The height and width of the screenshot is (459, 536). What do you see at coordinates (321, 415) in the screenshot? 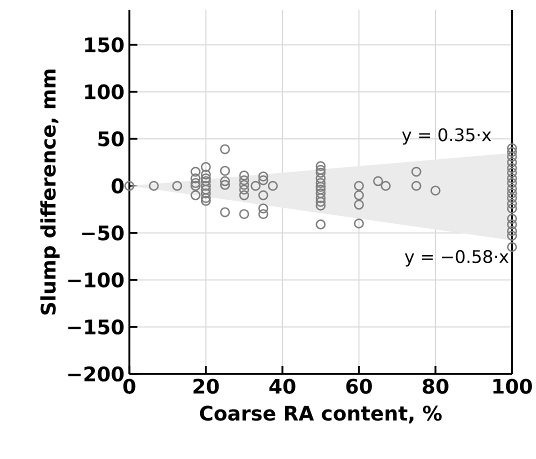
I see `x-axis-title: Coarse RA content, %` at bounding box center [321, 415].